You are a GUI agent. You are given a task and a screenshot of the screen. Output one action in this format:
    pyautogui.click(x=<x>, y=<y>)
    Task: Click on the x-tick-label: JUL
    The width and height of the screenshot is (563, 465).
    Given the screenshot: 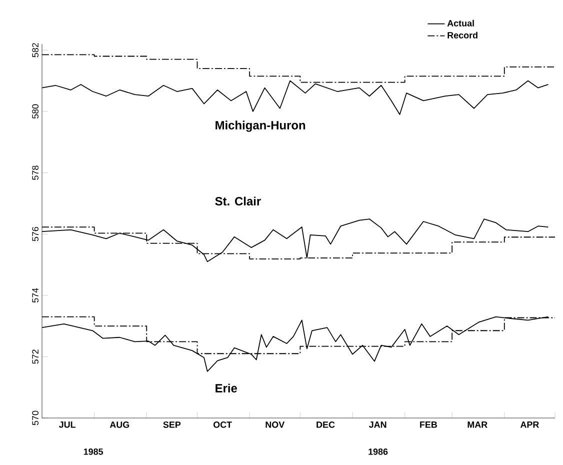 What is the action you would take?
    pyautogui.click(x=67, y=425)
    